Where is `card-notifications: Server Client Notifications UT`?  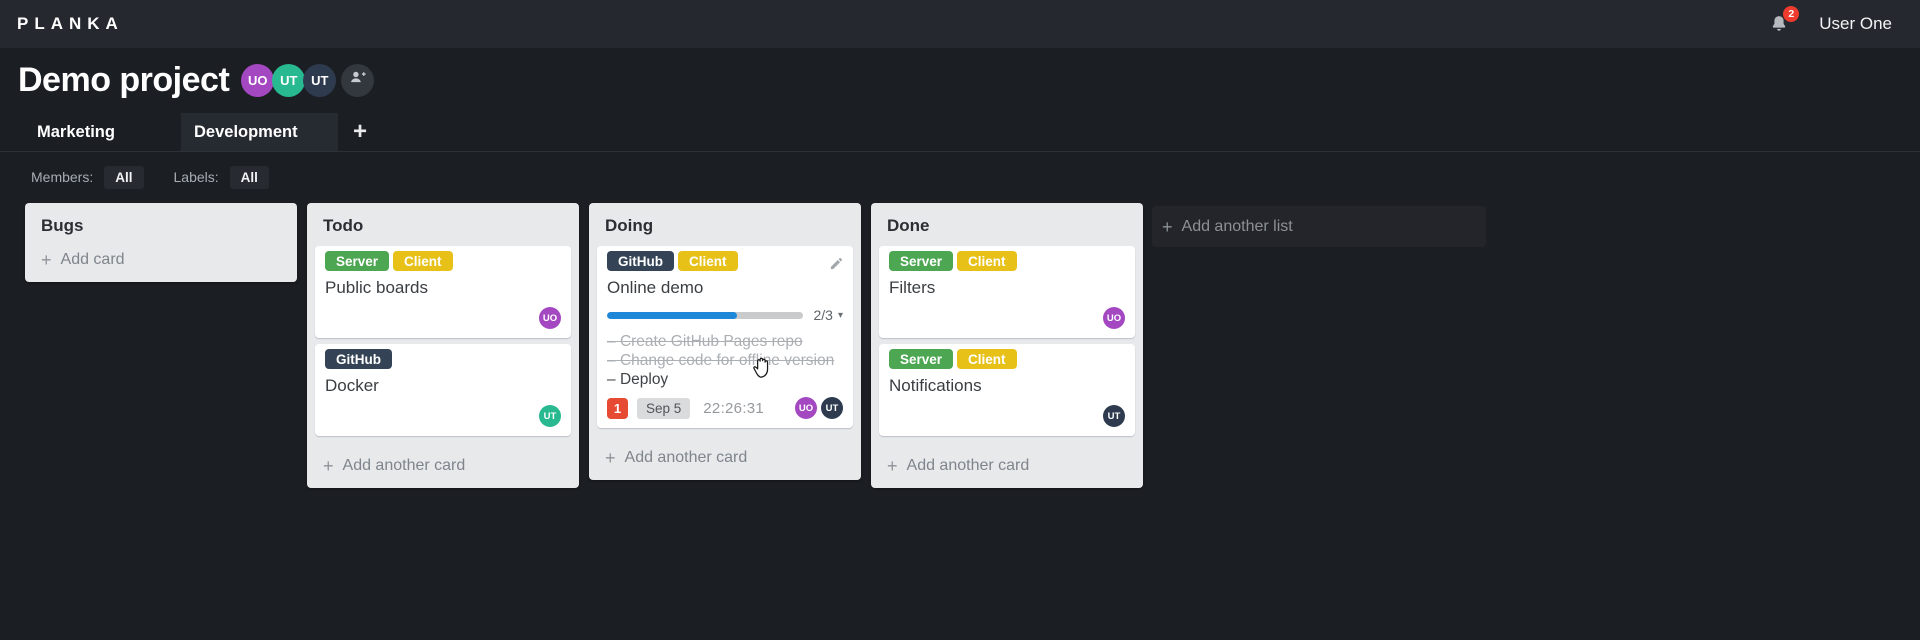 card-notifications: Server Client Notifications UT is located at coordinates (1007, 390).